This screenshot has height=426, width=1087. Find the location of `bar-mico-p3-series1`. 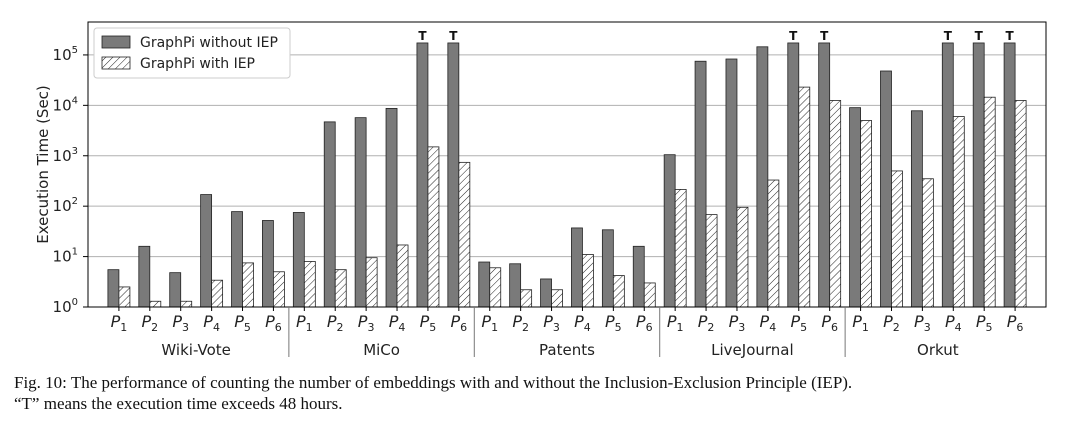

bar-mico-p3-series1 is located at coordinates (360, 212).